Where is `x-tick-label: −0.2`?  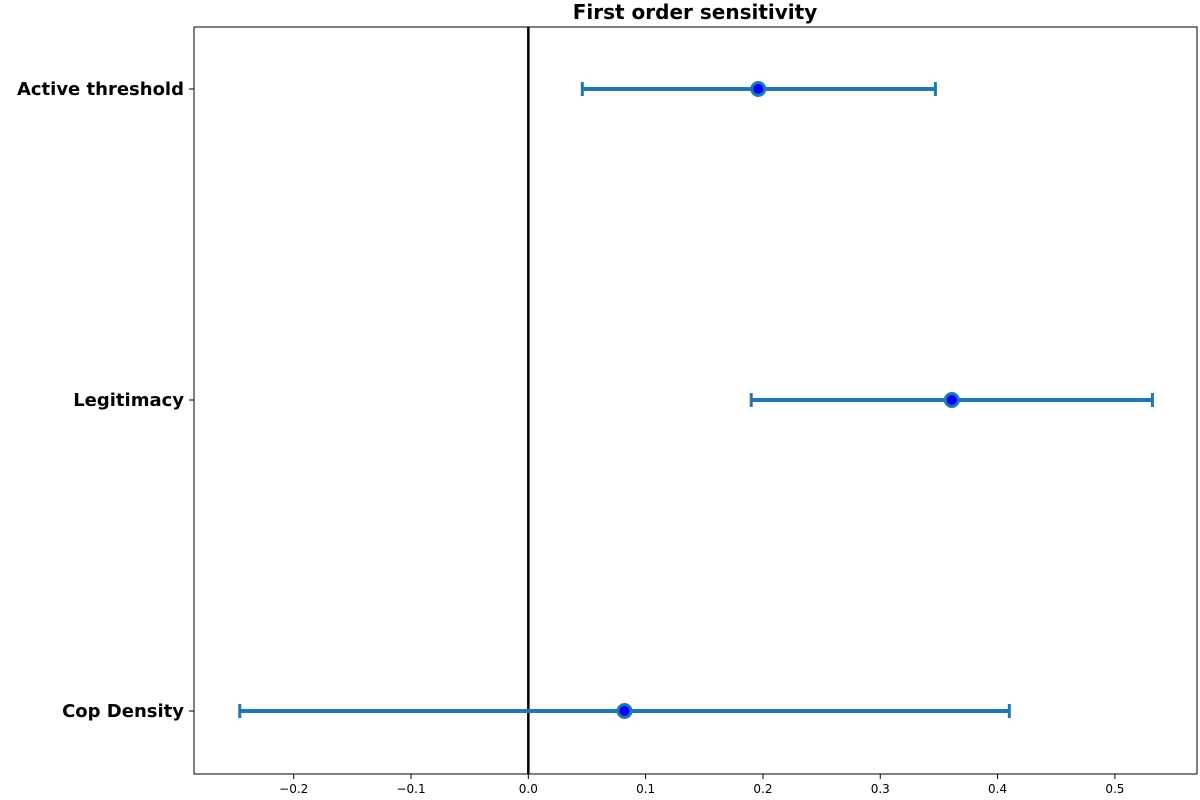
x-tick-label: −0.2 is located at coordinates (293, 789).